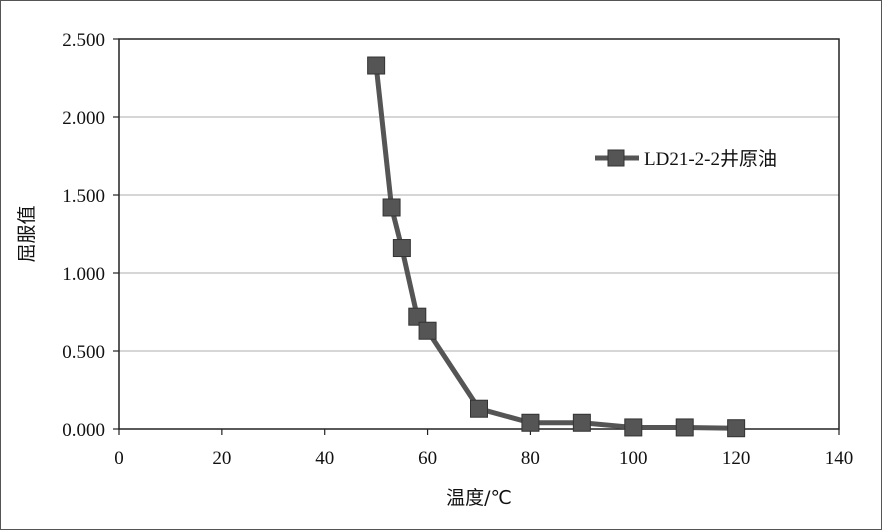  I want to click on x-tick-label: 100, so click(633, 458).